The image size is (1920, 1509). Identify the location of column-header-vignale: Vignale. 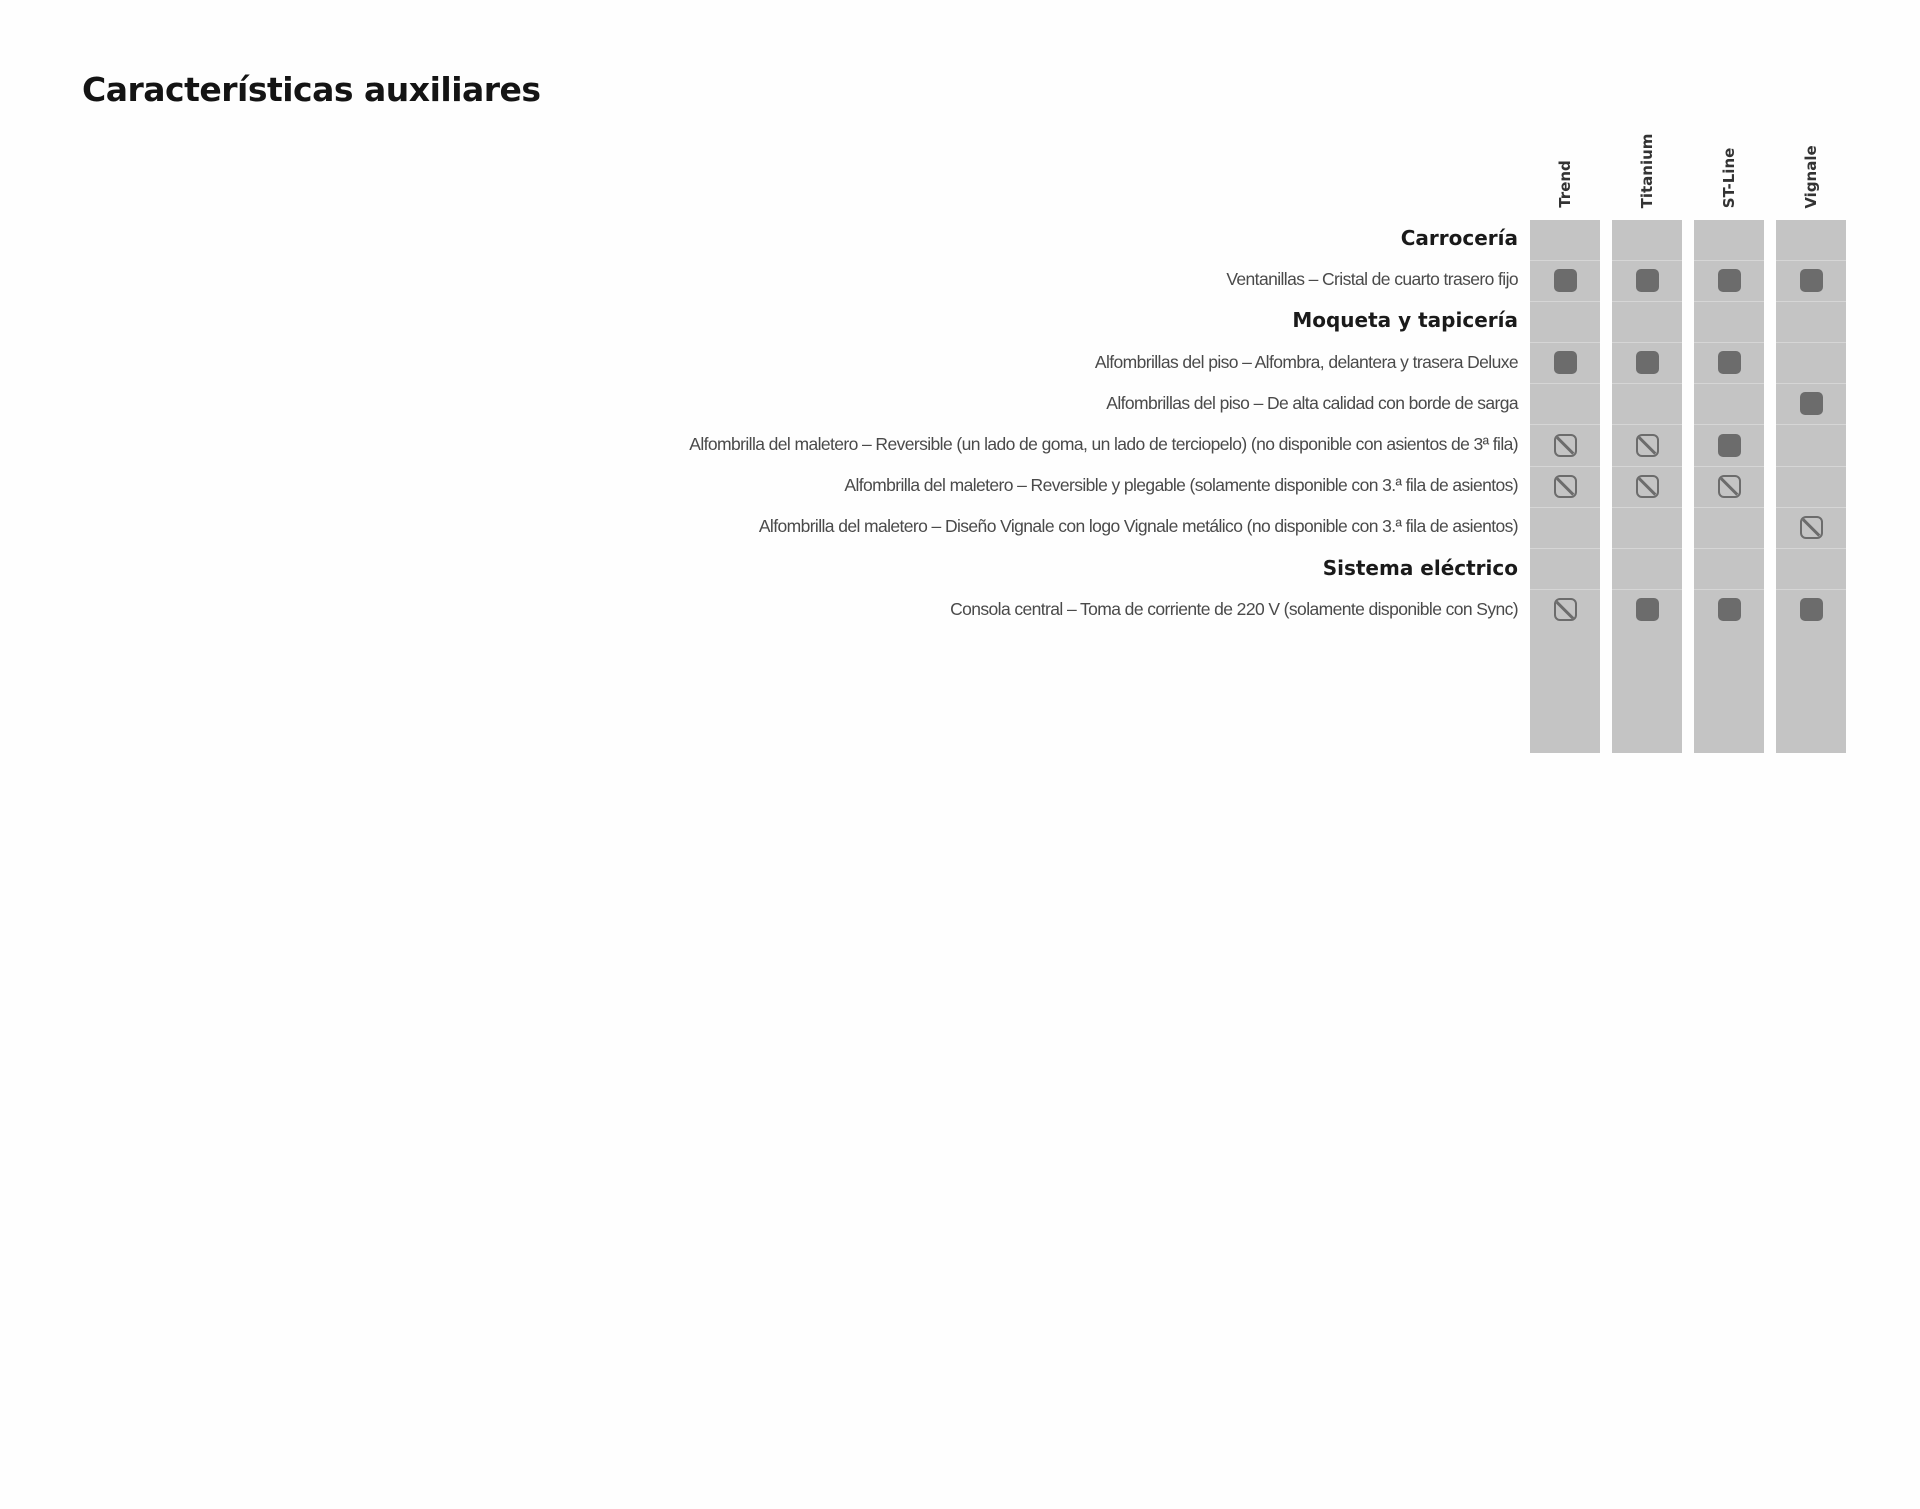
(1811, 166).